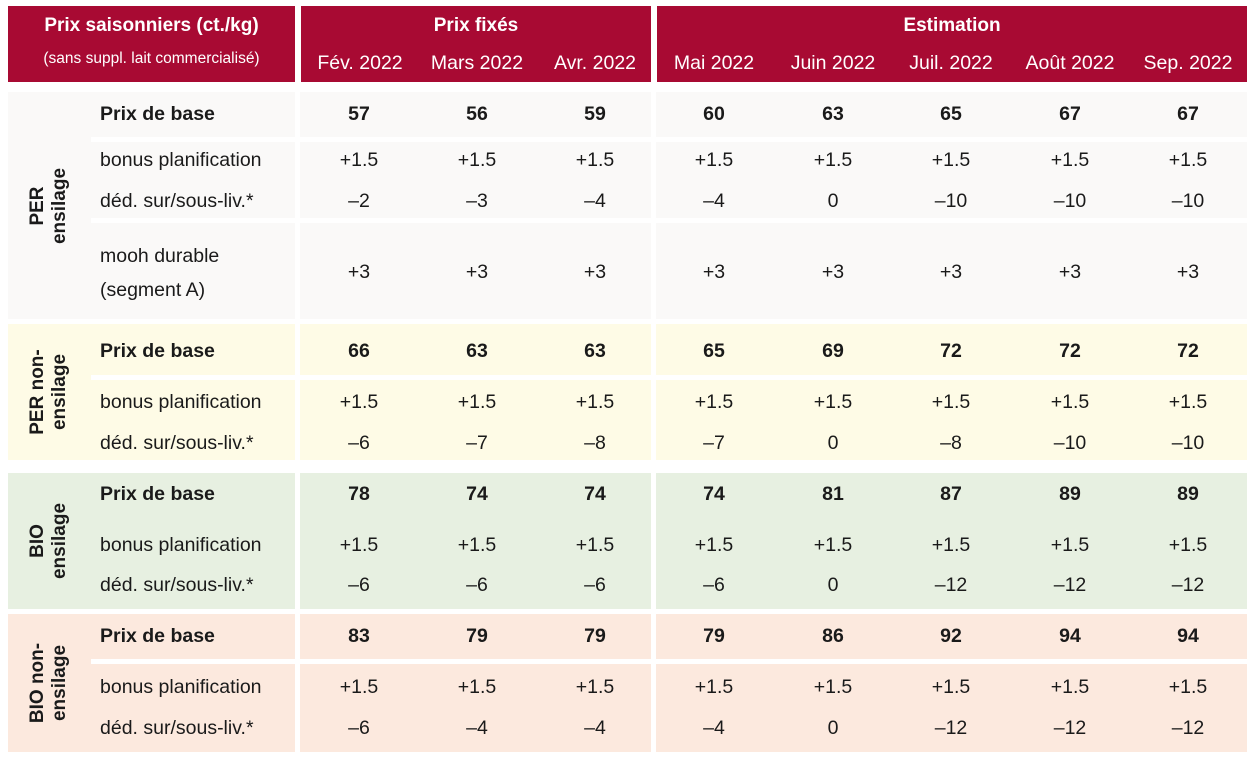  Describe the element at coordinates (37, 392) in the screenshot. I see `group-label-line: PER non-` at that location.